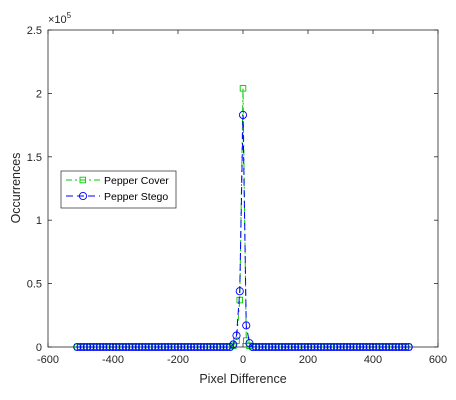 The image size is (456, 400). What do you see at coordinates (34, 31) in the screenshot?
I see `y-tick-label: 2.5` at bounding box center [34, 31].